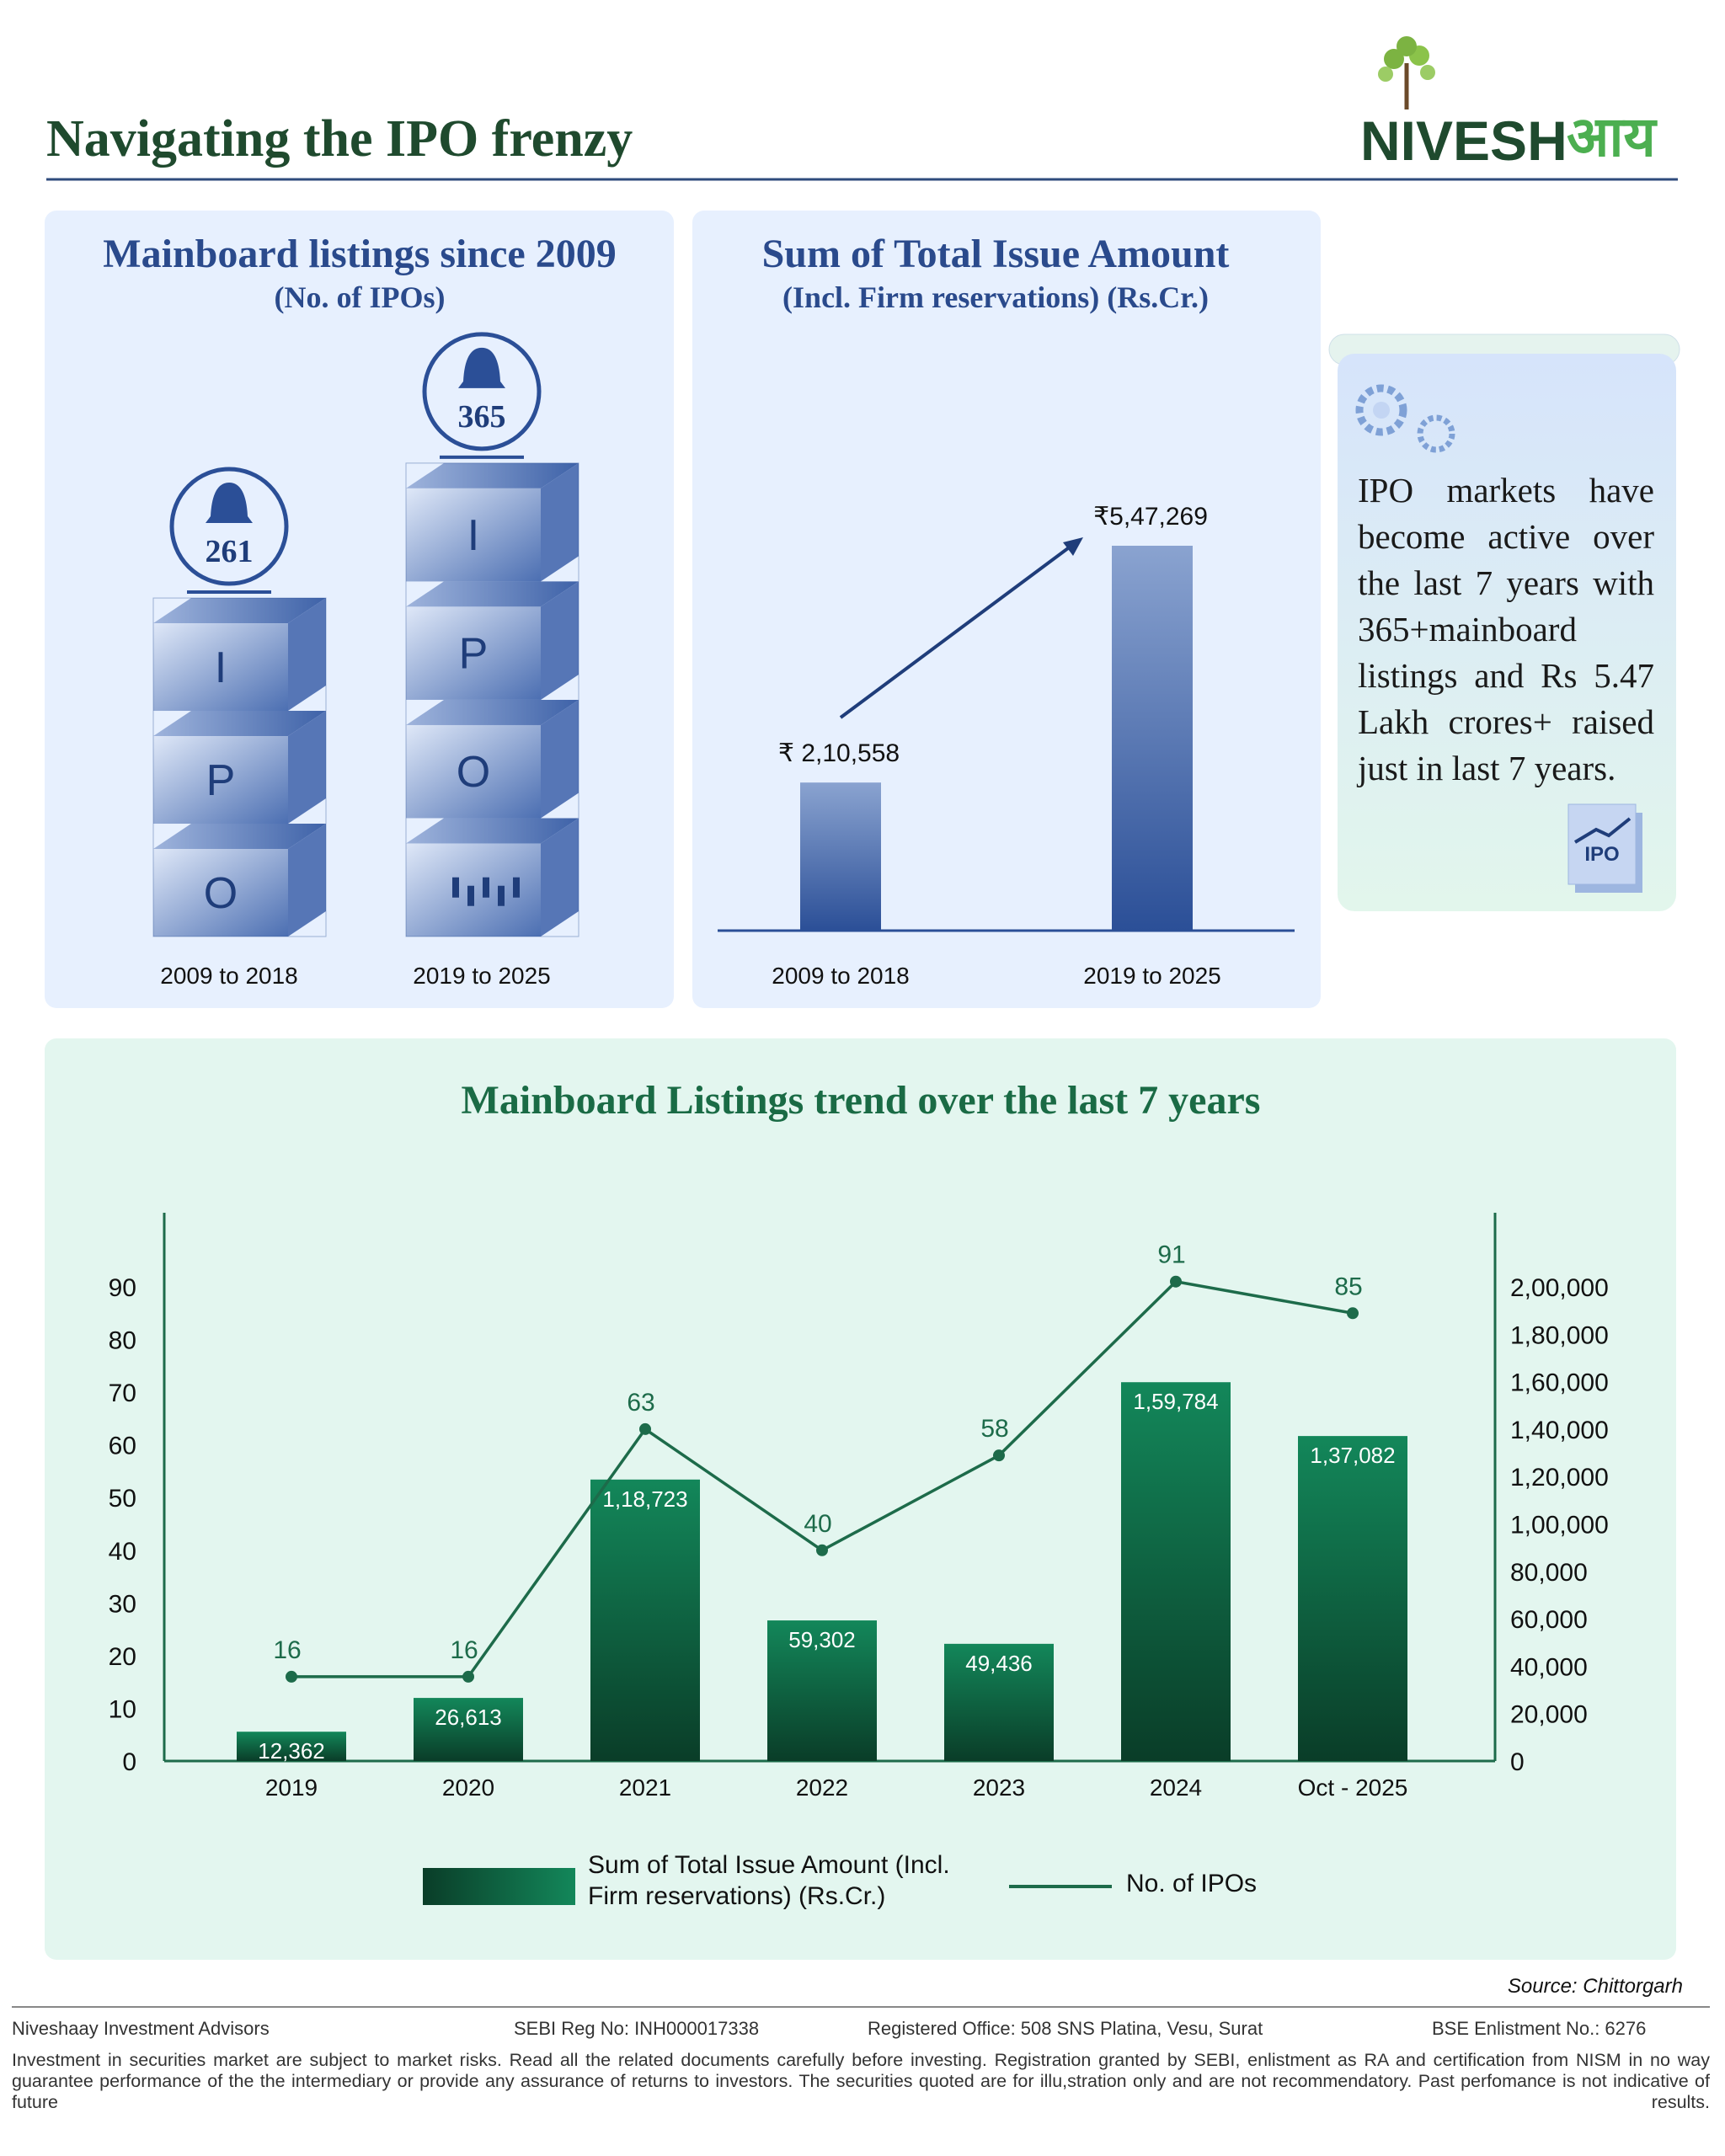 The width and height of the screenshot is (1725, 2156). Describe the element at coordinates (1348, 1286) in the screenshot. I see `value-label: 85` at that location.